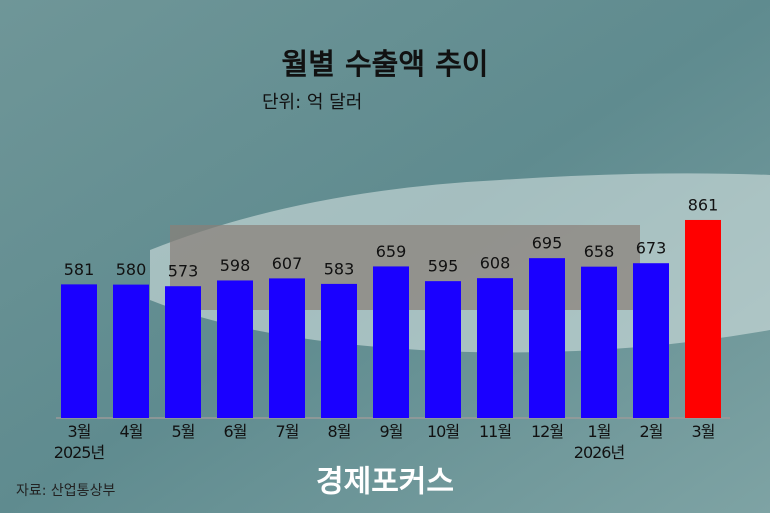 This screenshot has width=770, height=513. What do you see at coordinates (131, 269) in the screenshot?
I see `value-label: 580` at bounding box center [131, 269].